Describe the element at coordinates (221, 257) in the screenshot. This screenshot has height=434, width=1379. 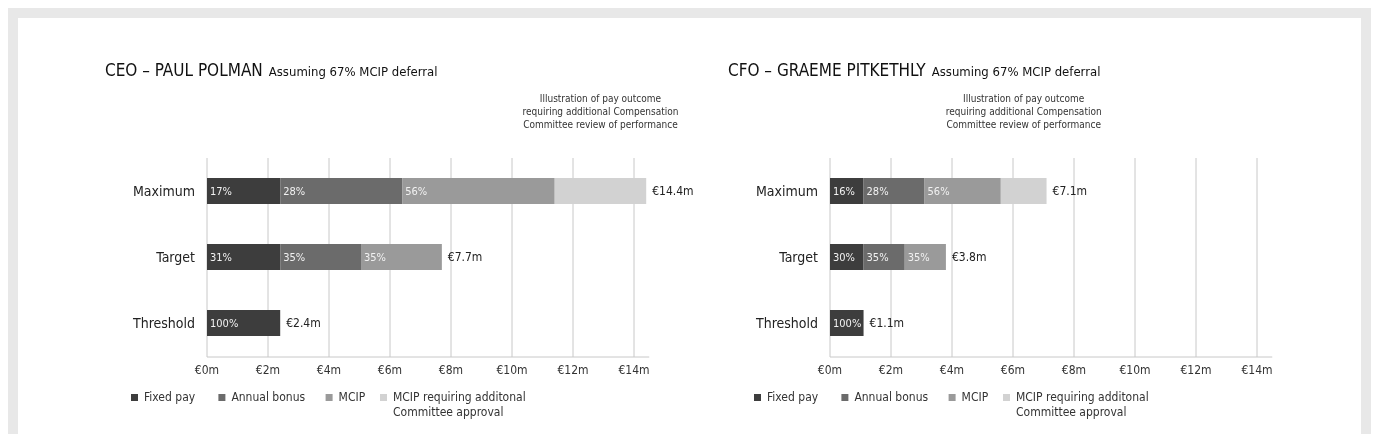
I see `annotation: 31%` at that location.